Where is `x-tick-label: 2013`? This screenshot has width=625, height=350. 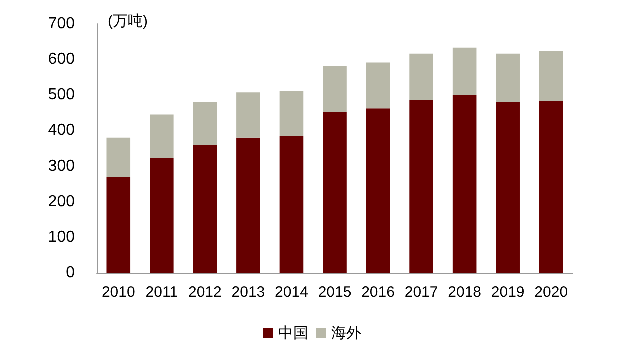
x-tick-label: 2013 is located at coordinates (249, 292).